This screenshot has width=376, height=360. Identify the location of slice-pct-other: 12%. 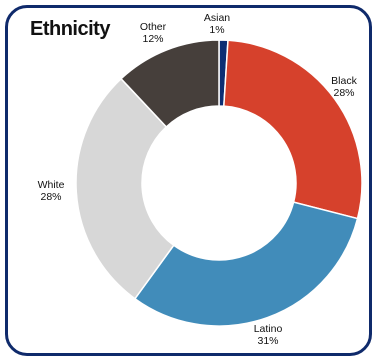
(152, 39).